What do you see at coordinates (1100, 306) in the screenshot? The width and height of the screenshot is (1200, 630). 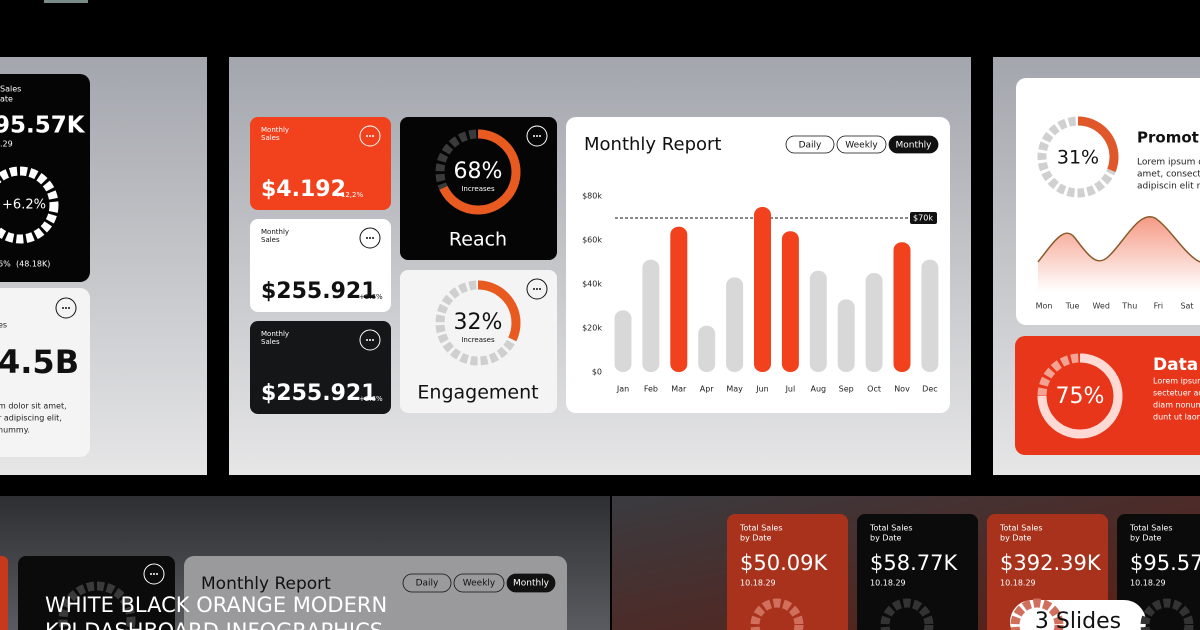 I see `label: Wed` at bounding box center [1100, 306].